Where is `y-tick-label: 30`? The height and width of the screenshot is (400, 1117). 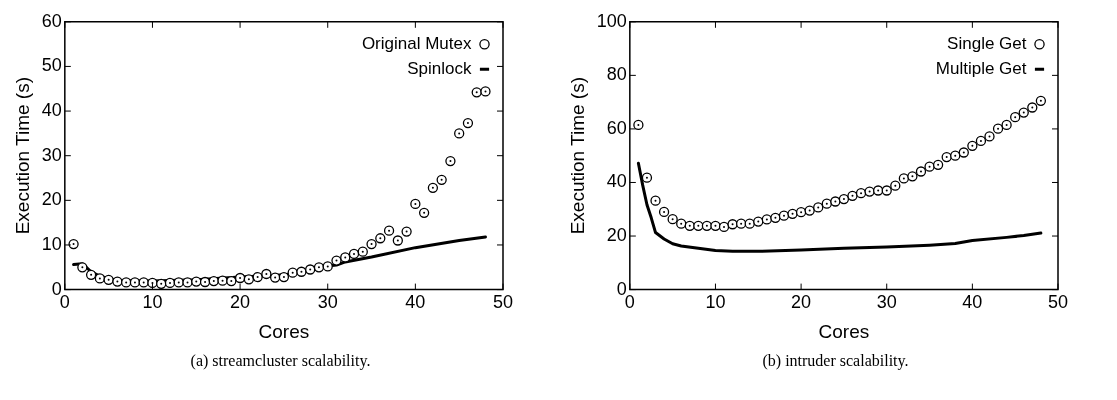
y-tick-label: 30 is located at coordinates (51, 154).